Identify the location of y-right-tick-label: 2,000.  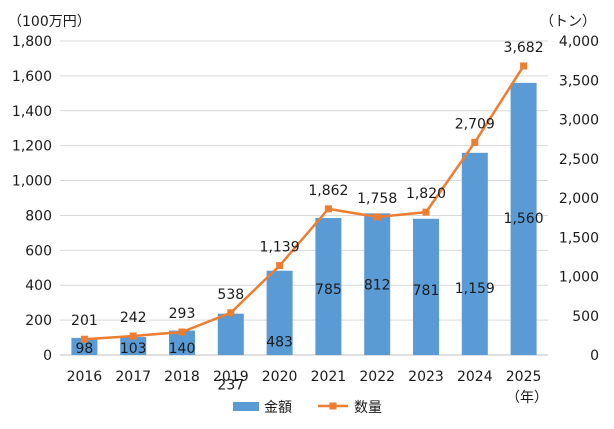
(579, 199).